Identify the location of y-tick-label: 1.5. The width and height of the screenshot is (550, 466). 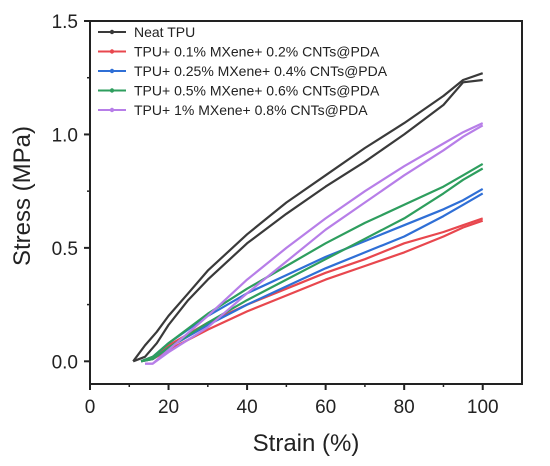
(65, 22).